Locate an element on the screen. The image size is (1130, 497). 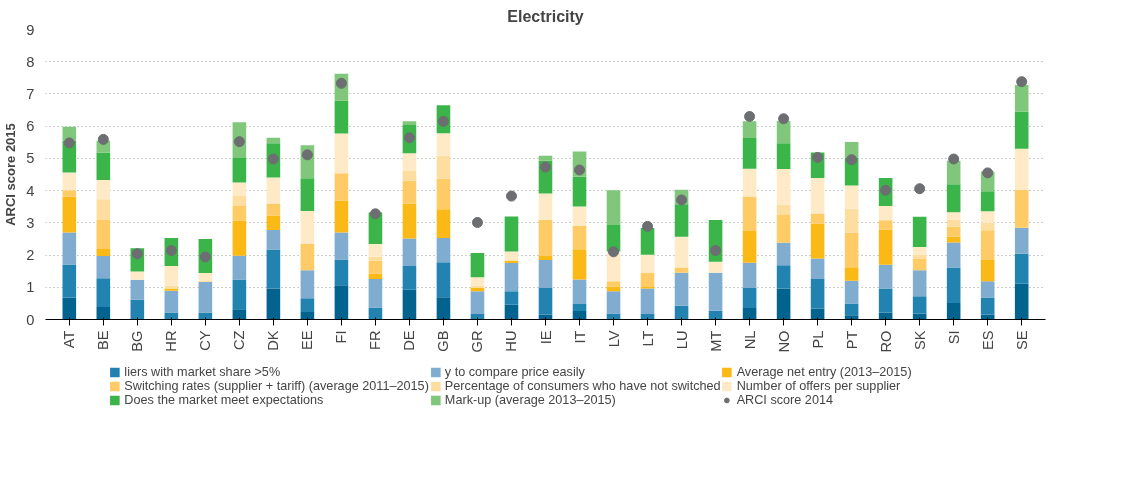
x-tick-label: IE is located at coordinates (545, 337).